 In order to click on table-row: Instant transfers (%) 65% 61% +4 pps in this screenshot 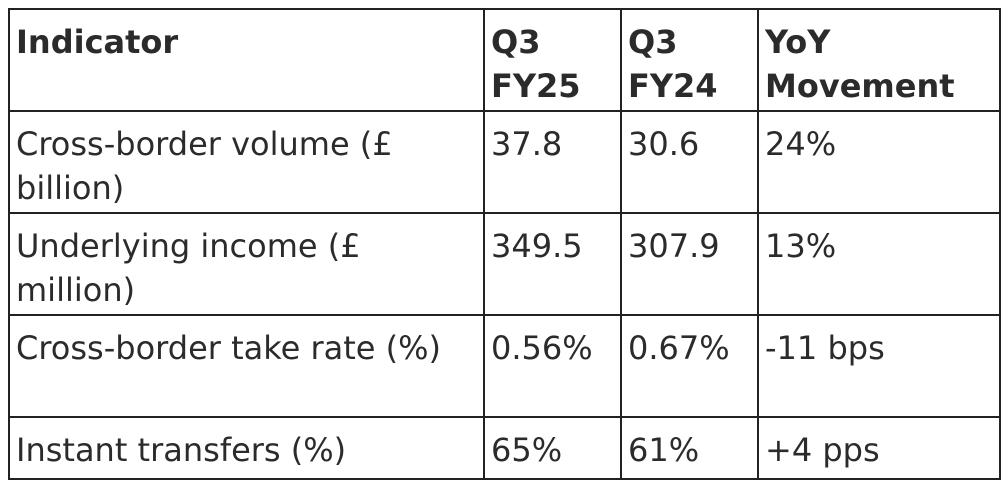, I will do `click(504, 448)`.